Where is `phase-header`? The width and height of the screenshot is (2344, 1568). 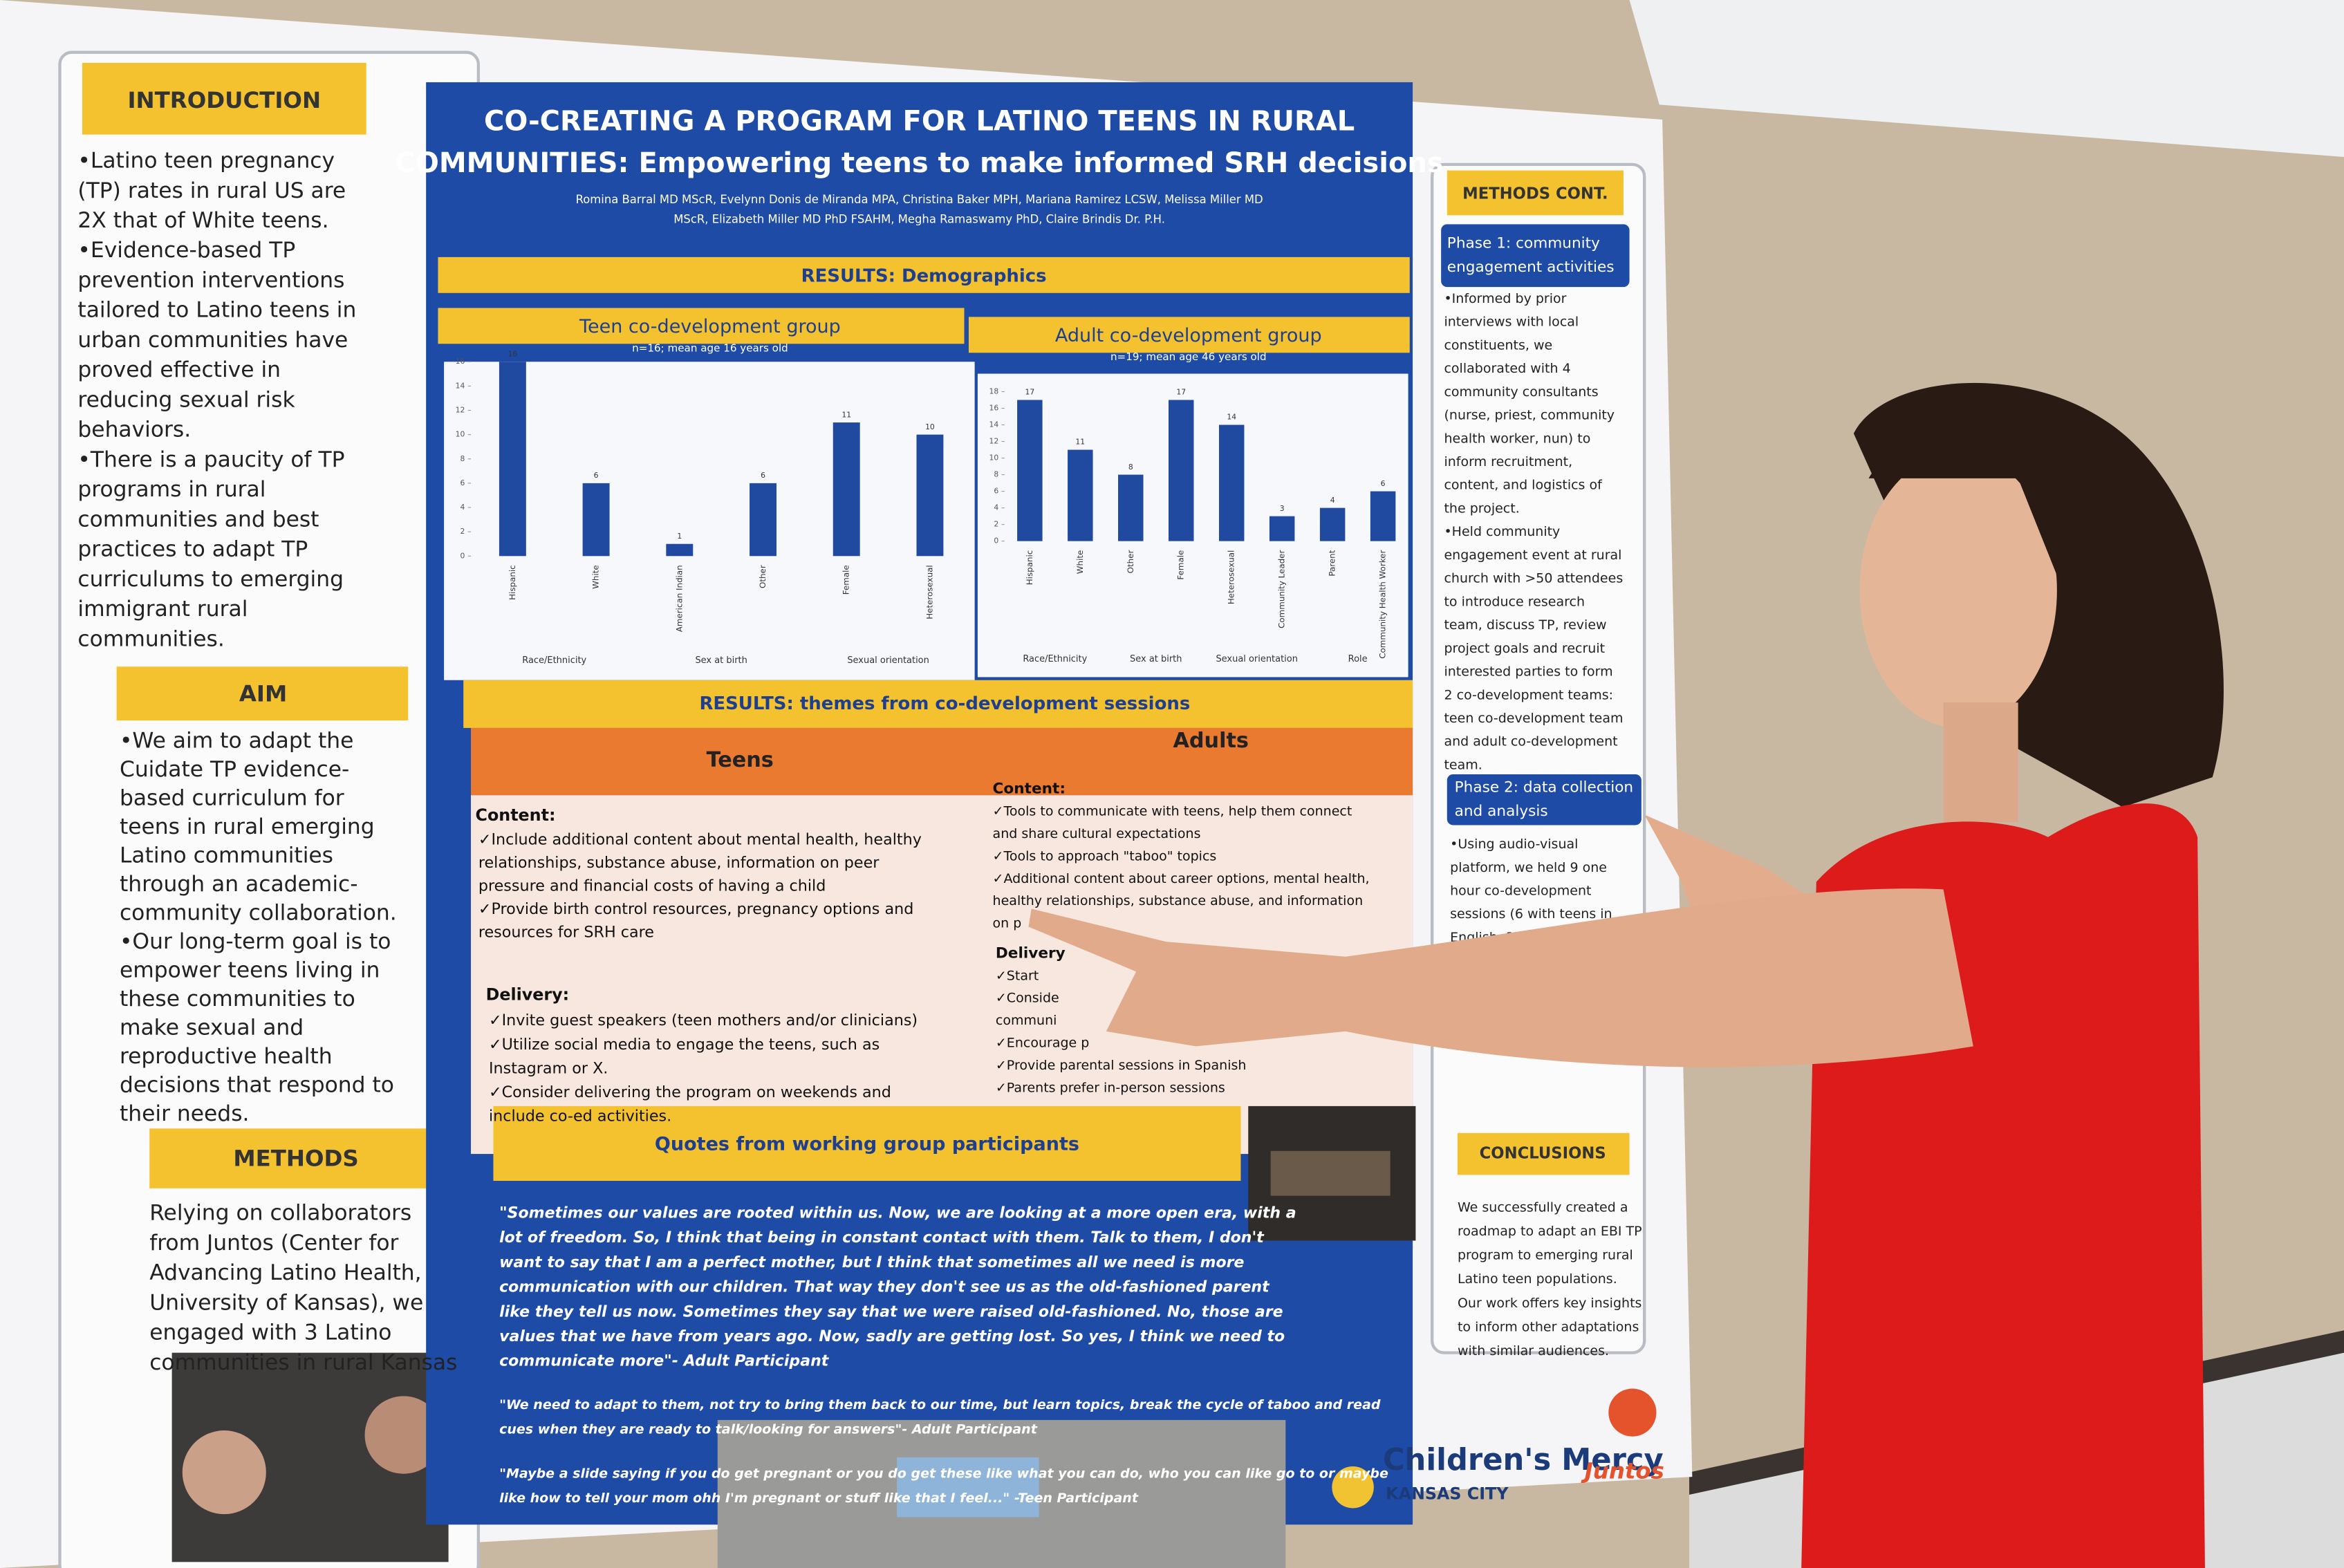 phase-header is located at coordinates (1535, 256).